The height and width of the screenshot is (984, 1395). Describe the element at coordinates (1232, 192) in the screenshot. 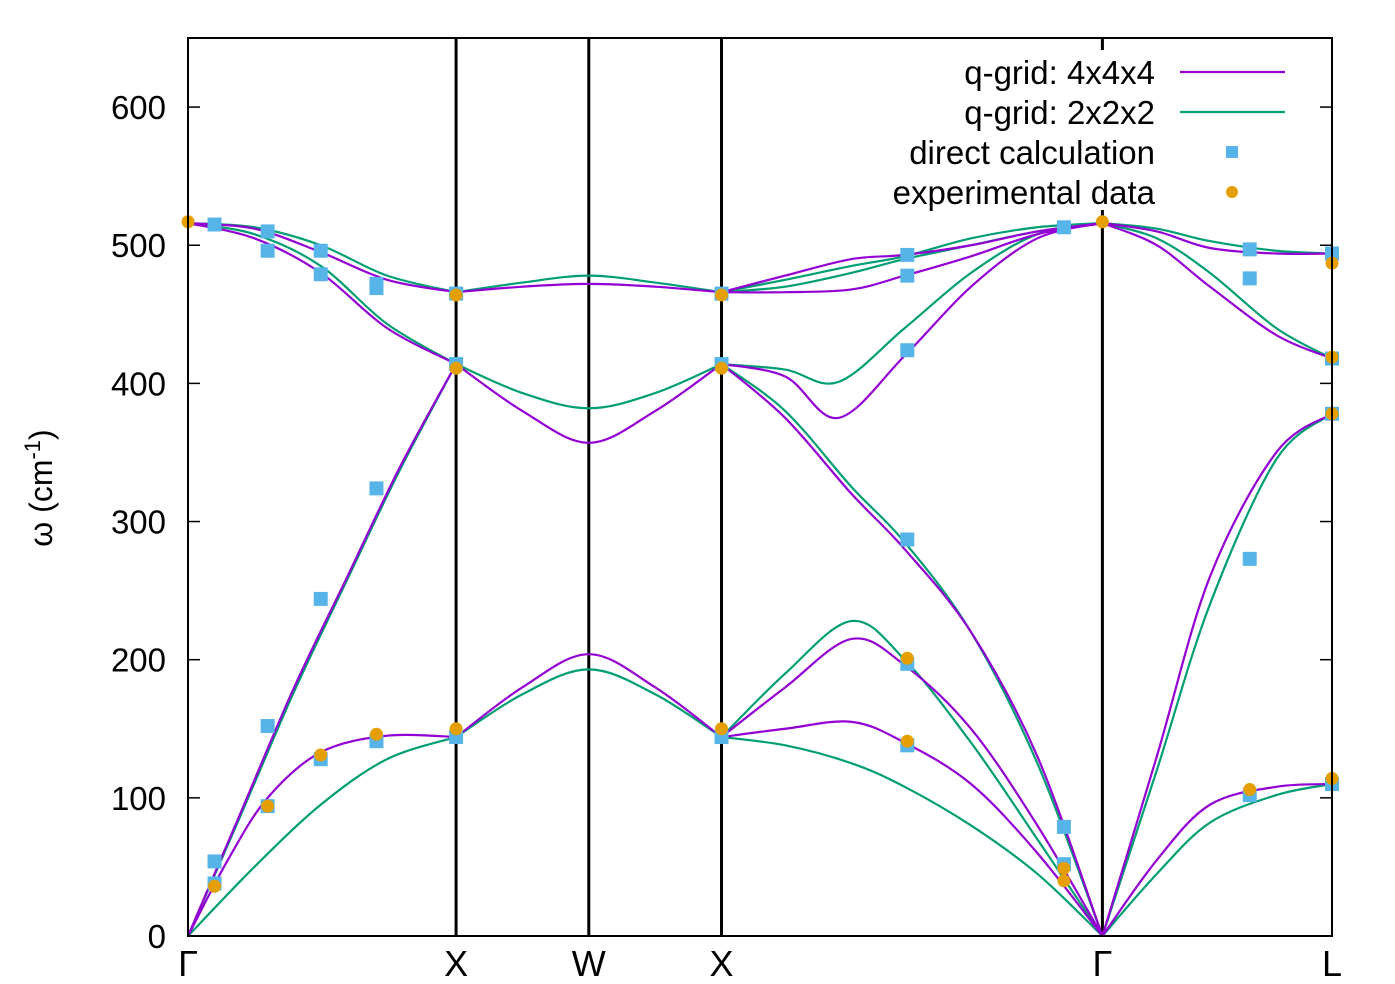

I see `legend-circle-swatch` at that location.